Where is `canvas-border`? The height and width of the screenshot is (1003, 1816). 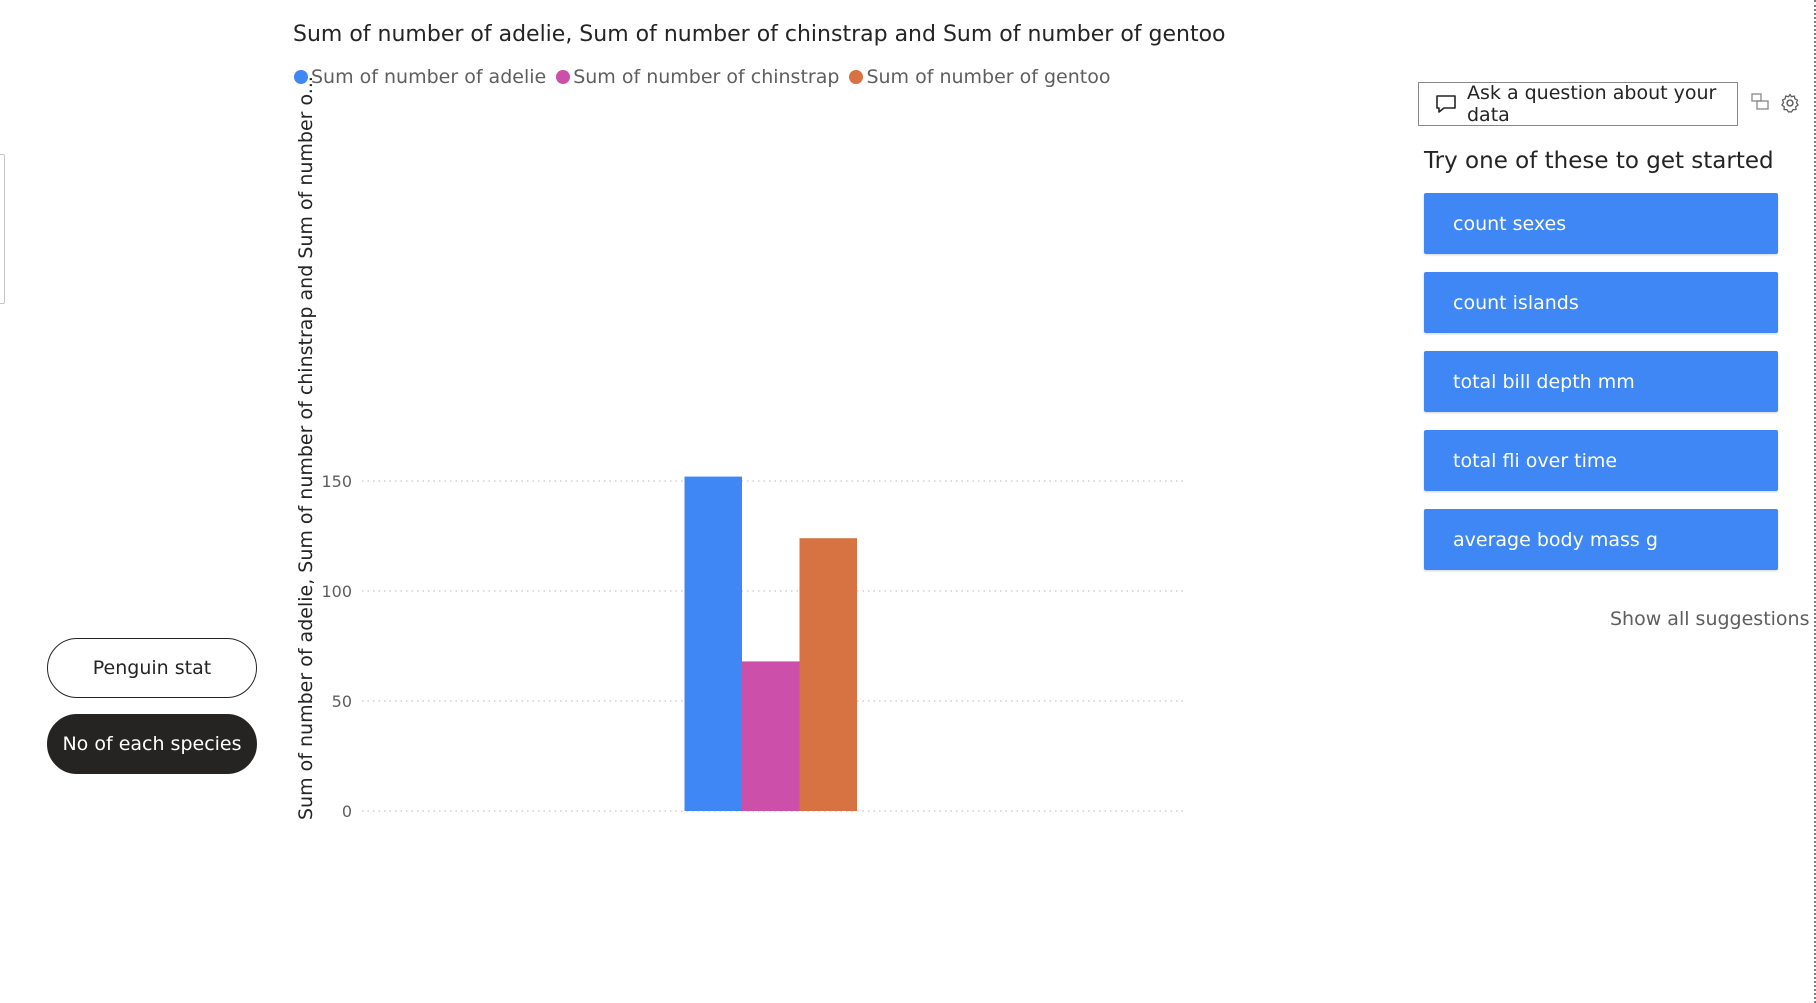 canvas-border is located at coordinates (1815, 501).